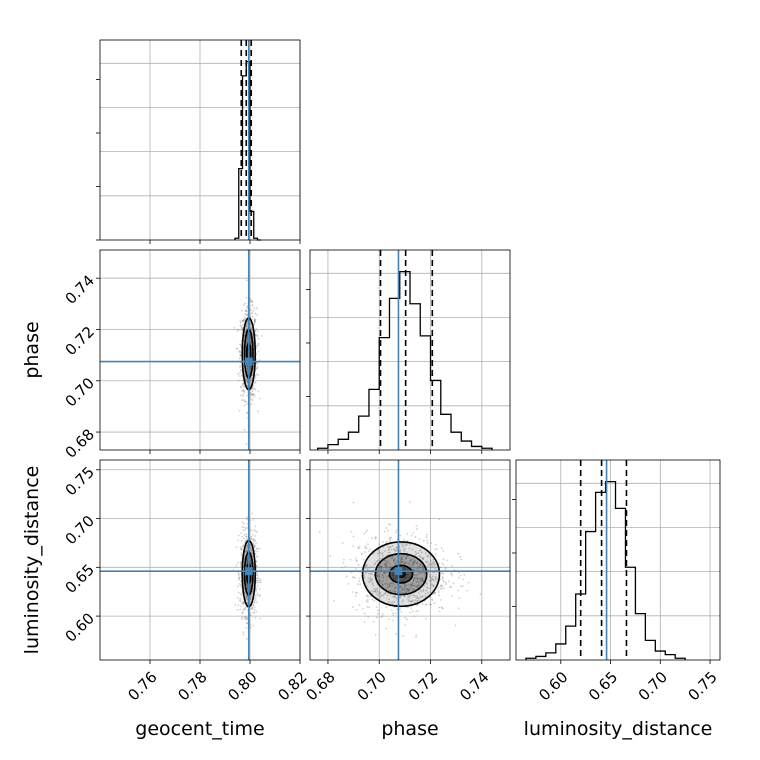  I want to click on contour-line, so click(401, 574).